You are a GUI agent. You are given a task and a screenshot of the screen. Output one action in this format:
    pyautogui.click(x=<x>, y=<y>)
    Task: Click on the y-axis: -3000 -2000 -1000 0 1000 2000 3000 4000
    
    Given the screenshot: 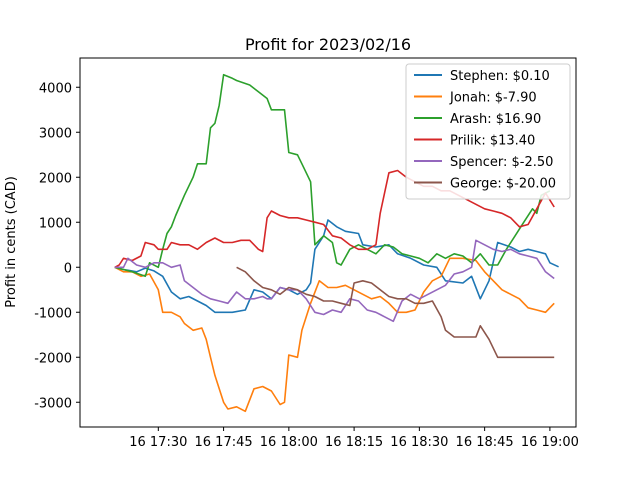 What is the action you would take?
    pyautogui.click(x=57, y=246)
    